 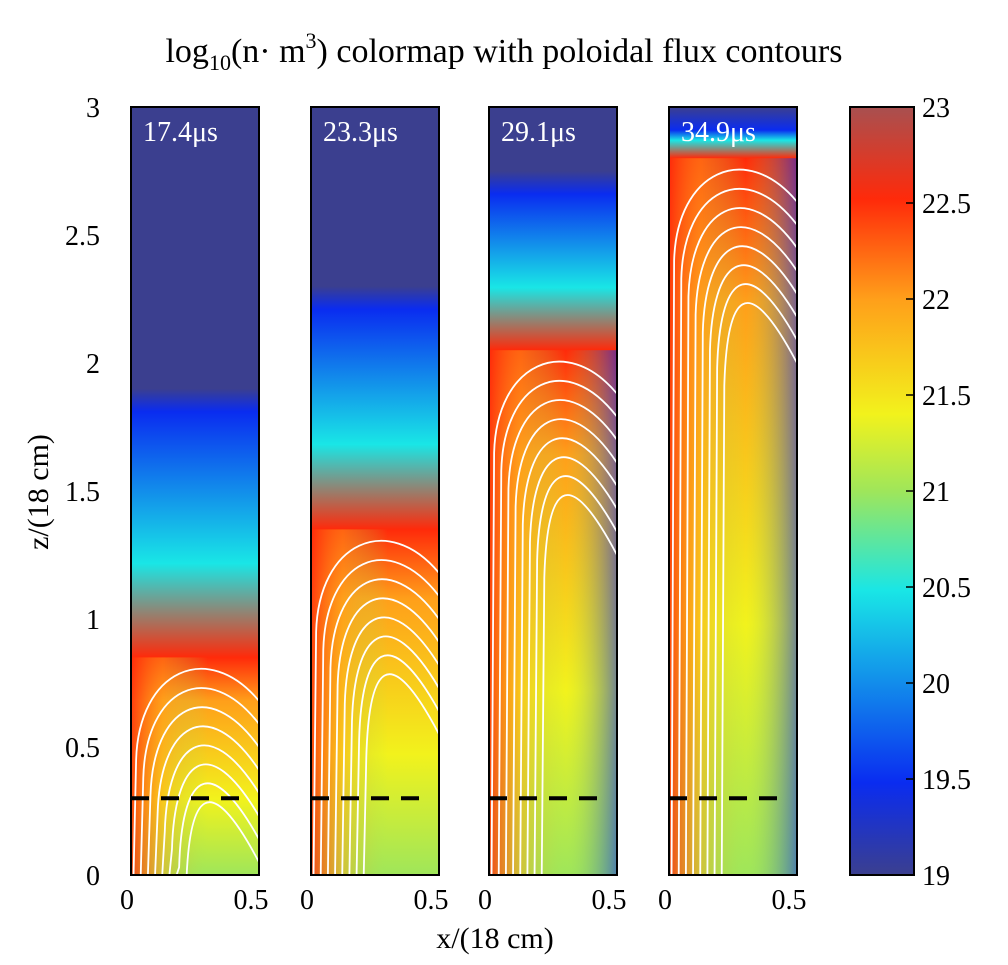 What do you see at coordinates (936, 492) in the screenshot?
I see `colorbar-tick-label: 21` at bounding box center [936, 492].